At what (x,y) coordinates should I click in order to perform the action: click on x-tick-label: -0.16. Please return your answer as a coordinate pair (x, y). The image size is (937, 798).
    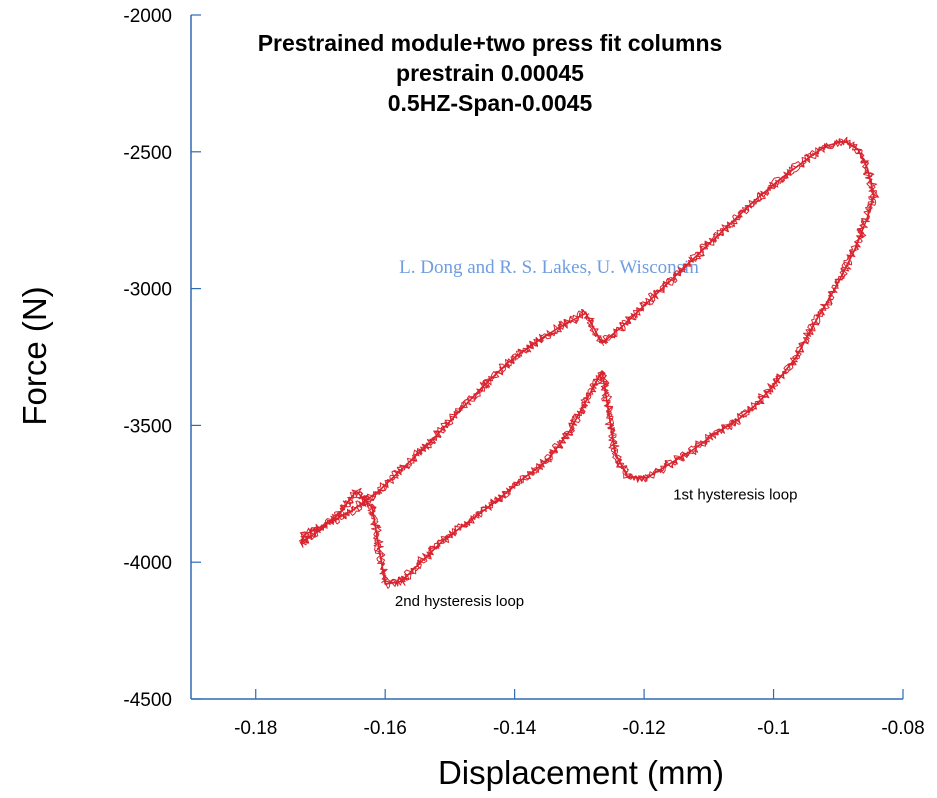
    Looking at the image, I should click on (385, 728).